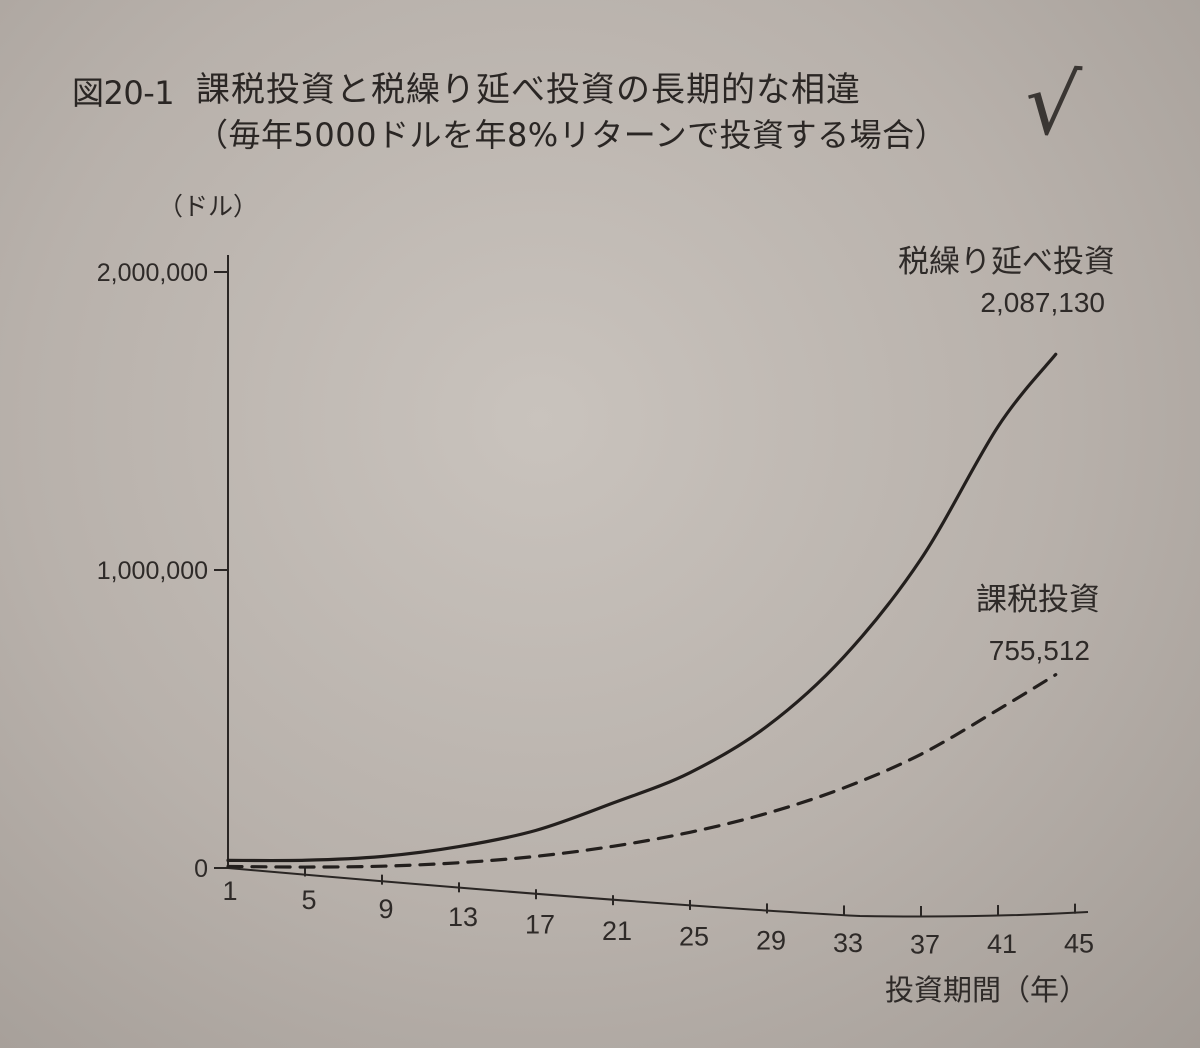 Image resolution: width=1200 pixels, height=1048 pixels. Describe the element at coordinates (463, 917) in the screenshot. I see `x-tick-label: 13` at that location.